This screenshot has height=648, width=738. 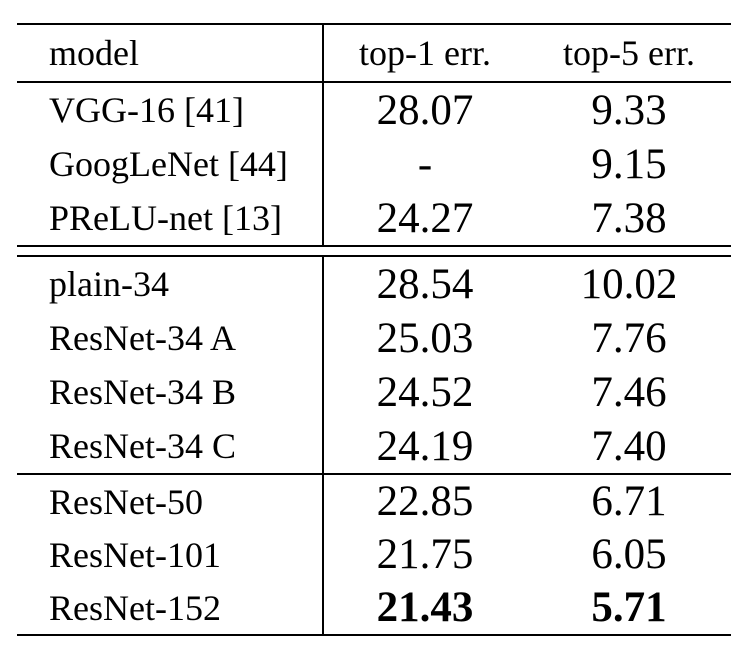 I want to click on top1-value: 22.85, so click(x=425, y=501).